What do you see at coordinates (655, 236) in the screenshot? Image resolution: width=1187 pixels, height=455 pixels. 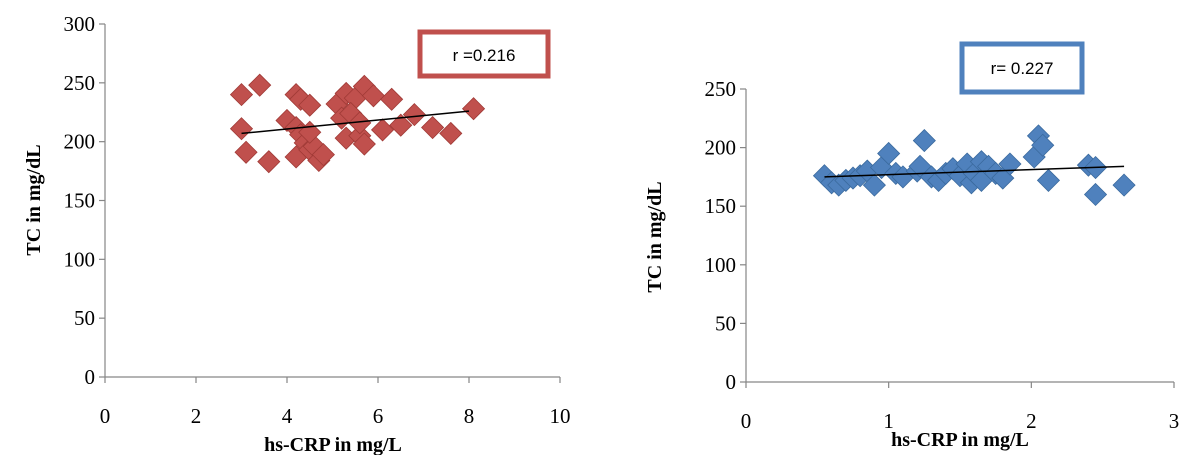 I see `right-y-axis-title: TC in mg/dL` at bounding box center [655, 236].